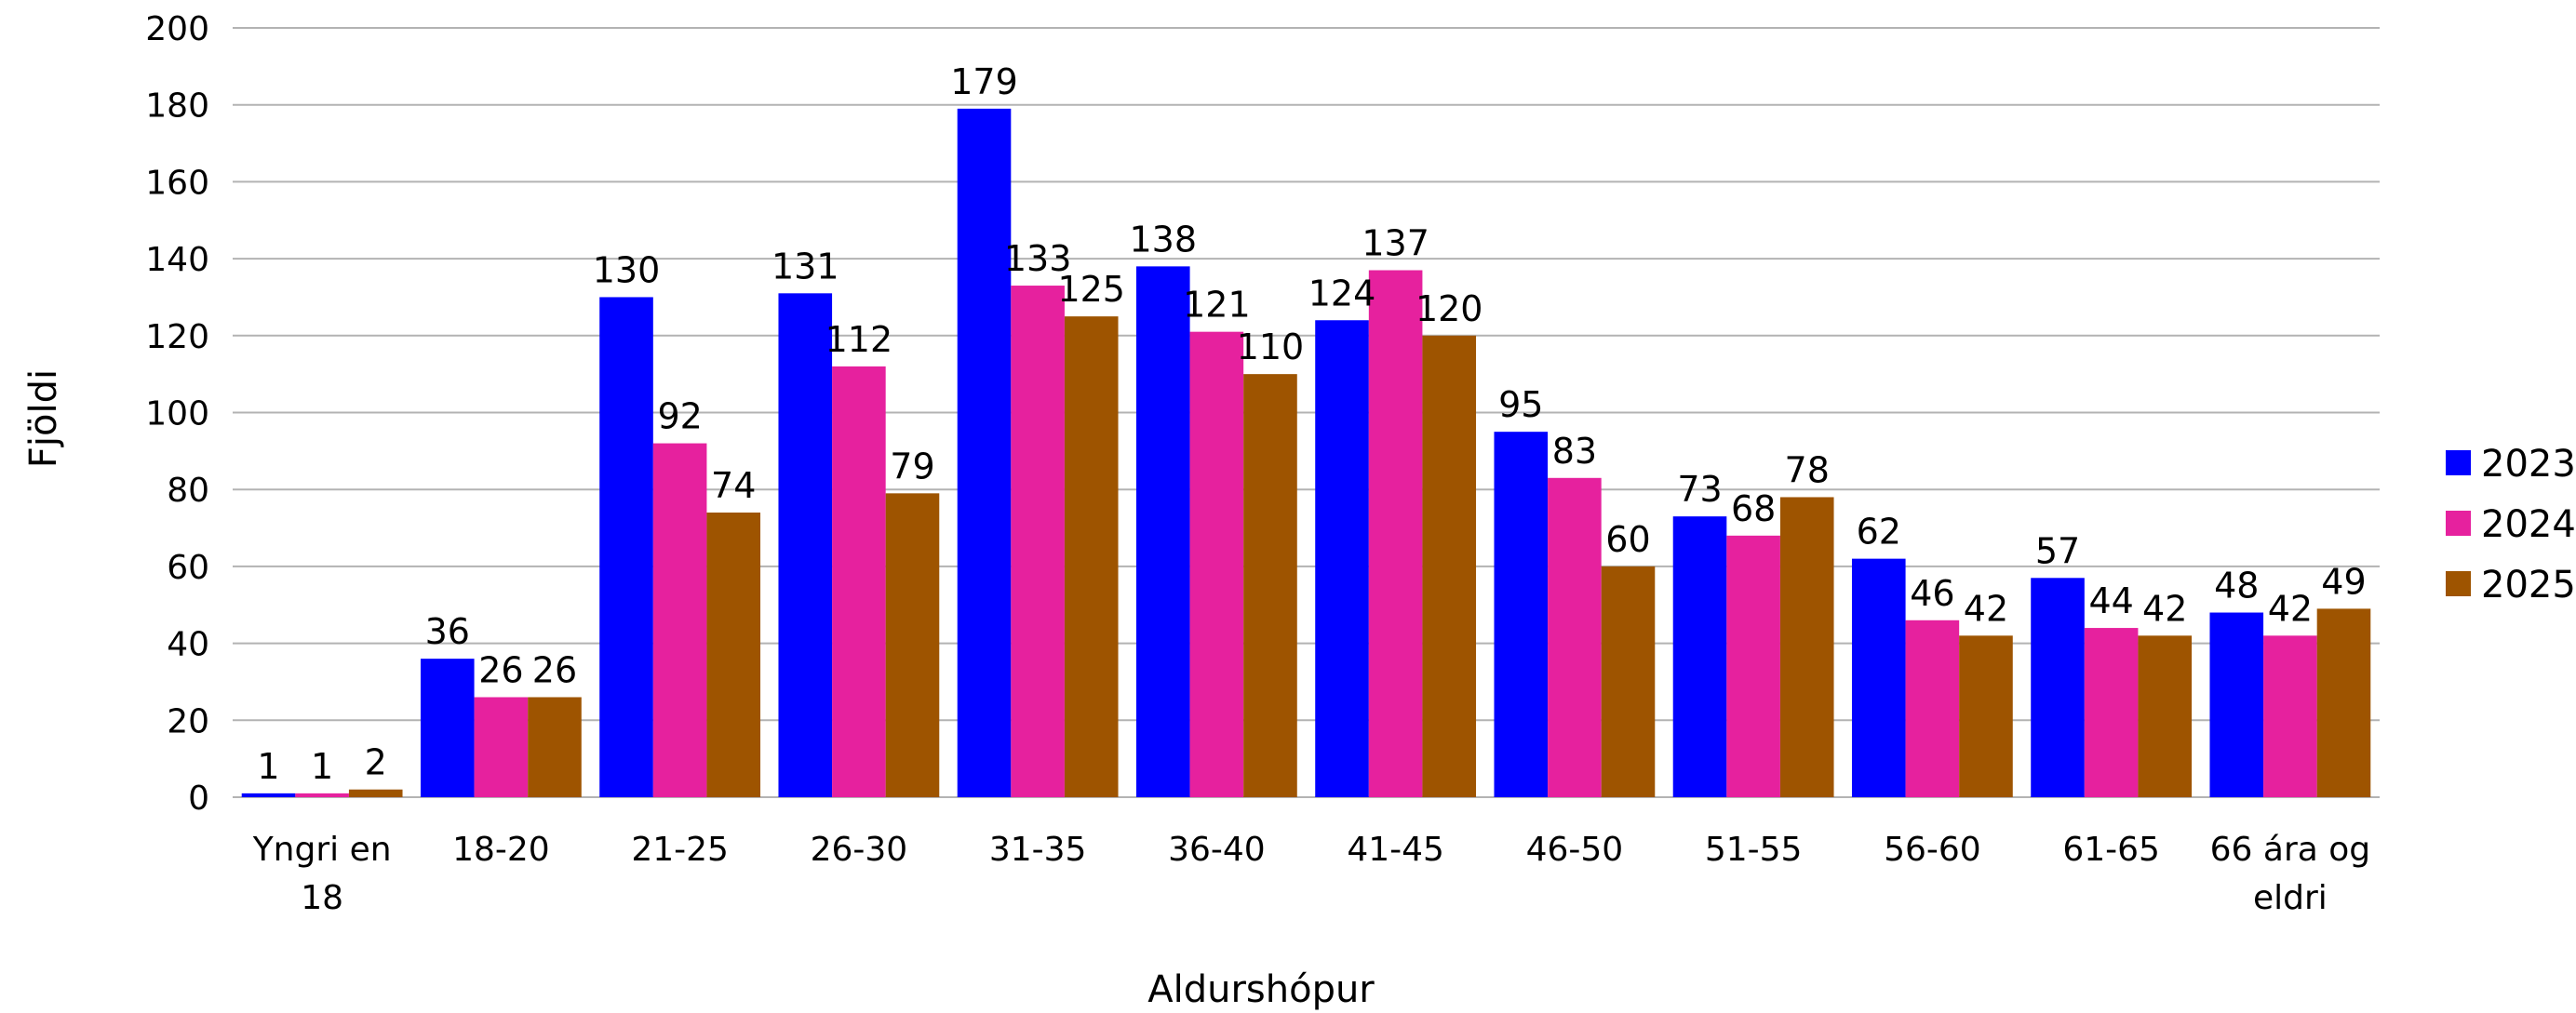 This screenshot has width=2576, height=1013. Describe the element at coordinates (1575, 850) in the screenshot. I see `x-tick-label: 46-50` at that location.